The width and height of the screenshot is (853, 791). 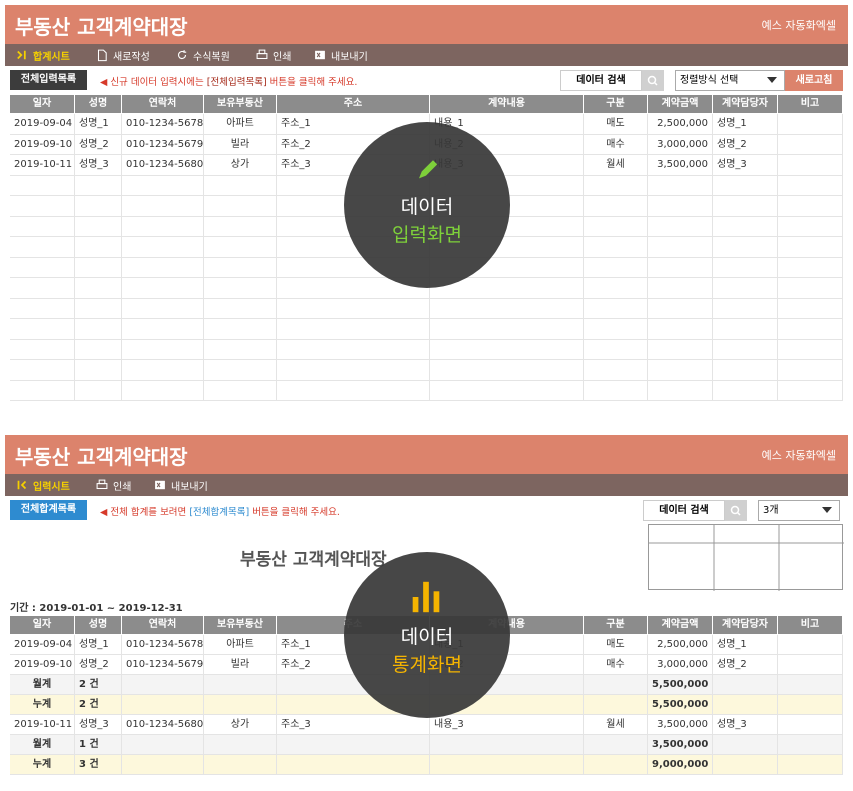 I want to click on summary-row: 월계 1 건 3,500,000, so click(x=426, y=745).